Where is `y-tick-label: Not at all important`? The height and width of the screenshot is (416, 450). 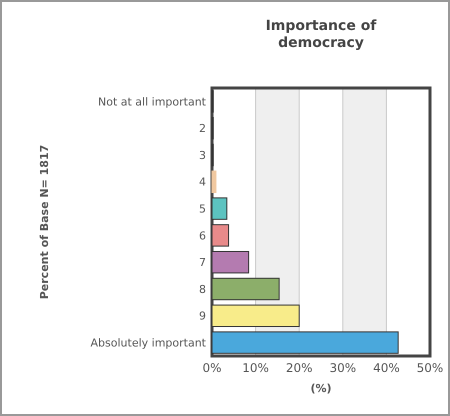
y-tick-label: Not at all important is located at coordinates (152, 101).